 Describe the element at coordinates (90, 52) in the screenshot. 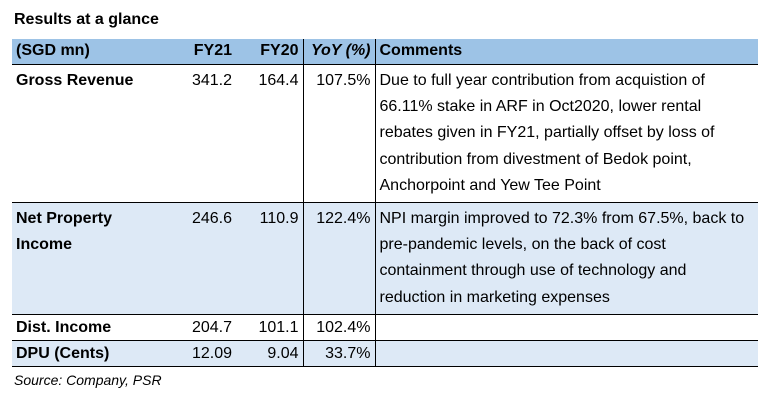

I see `header-unit: (SGD mn)` at that location.